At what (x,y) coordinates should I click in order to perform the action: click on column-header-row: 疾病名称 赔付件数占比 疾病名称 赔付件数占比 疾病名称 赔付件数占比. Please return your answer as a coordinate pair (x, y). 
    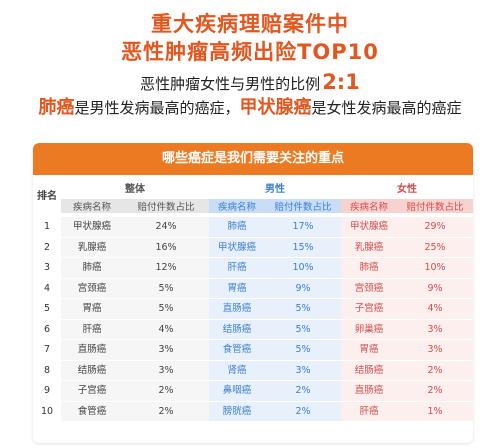
    Looking at the image, I should click on (253, 206).